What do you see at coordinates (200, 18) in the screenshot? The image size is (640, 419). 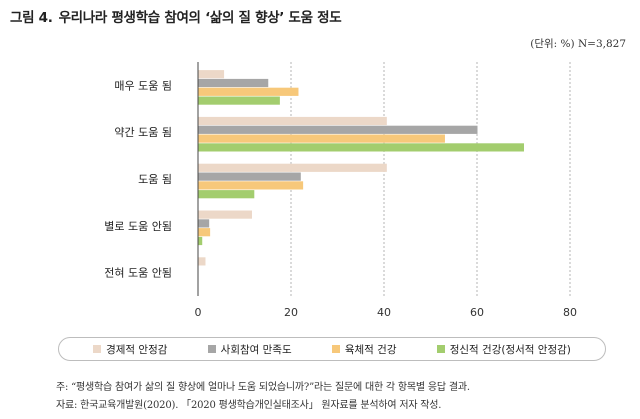 I see `figure-title-text: 우리나라 평생학습 참여의 ‘삶의 질 향상’ 도움 정도` at bounding box center [200, 18].